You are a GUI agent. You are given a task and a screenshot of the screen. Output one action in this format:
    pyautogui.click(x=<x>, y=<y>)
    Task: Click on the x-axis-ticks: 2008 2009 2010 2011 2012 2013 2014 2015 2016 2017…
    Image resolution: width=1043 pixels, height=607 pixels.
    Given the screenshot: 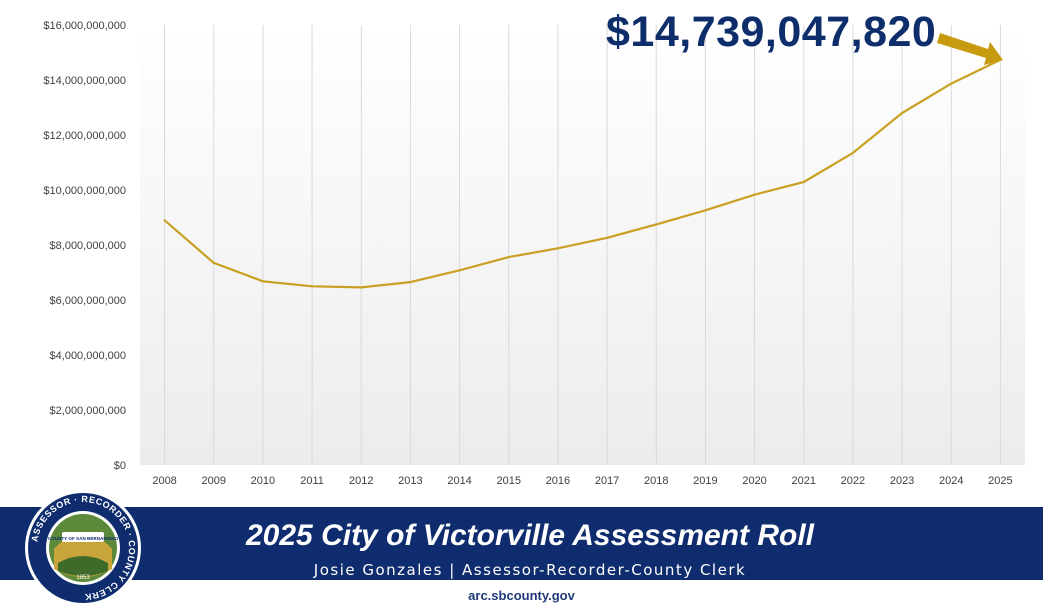 What is the action you would take?
    pyautogui.click(x=582, y=481)
    